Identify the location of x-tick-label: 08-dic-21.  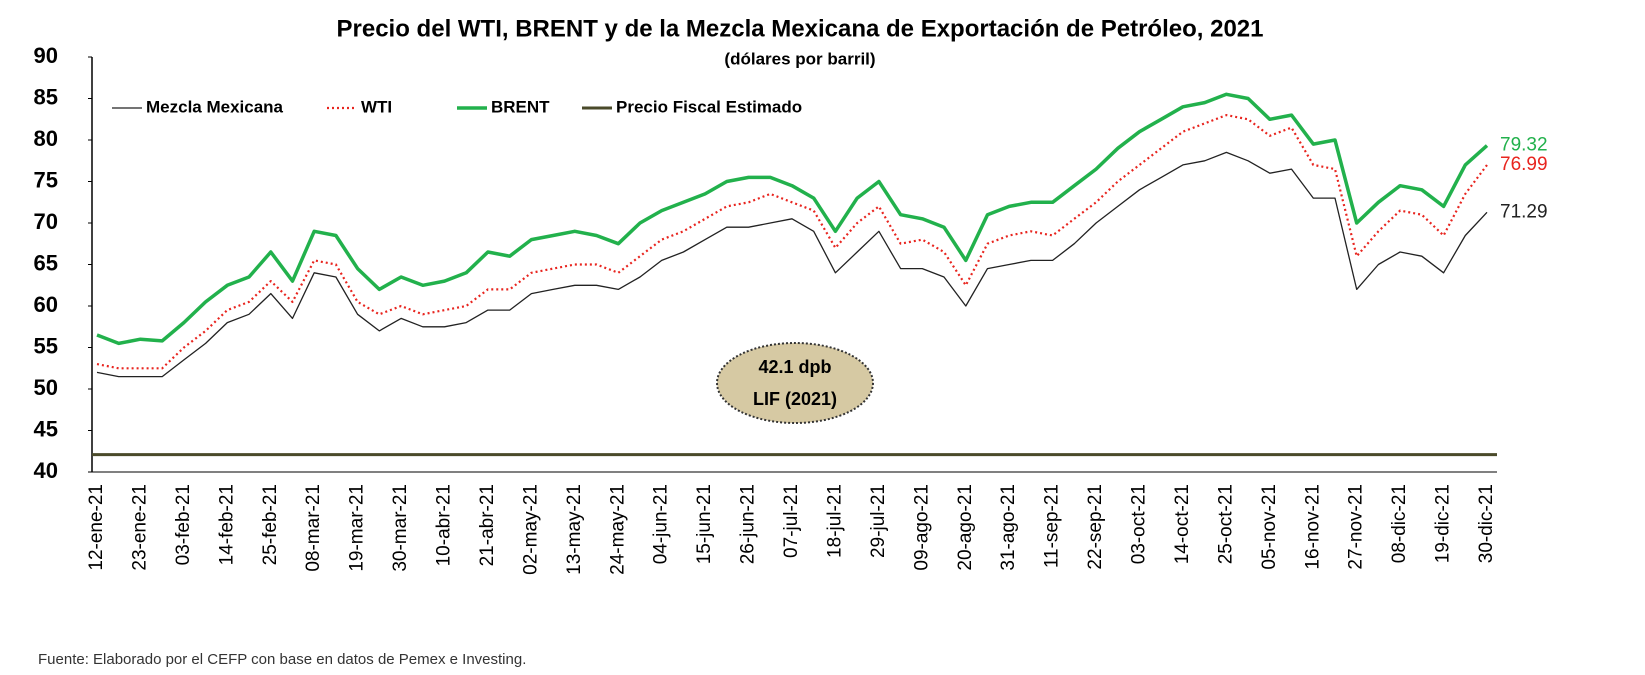
(1399, 523).